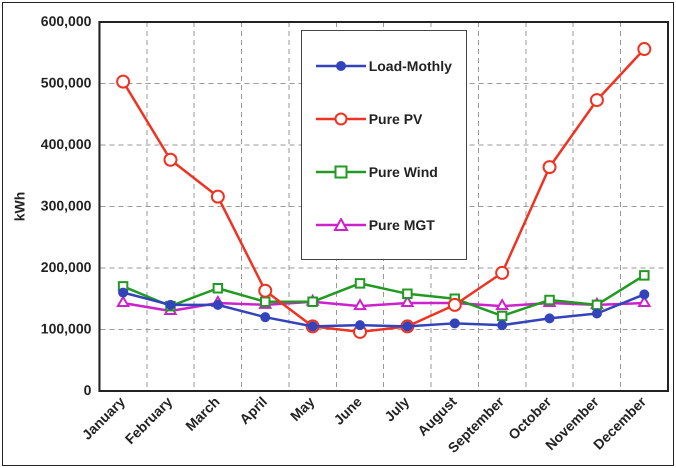  What do you see at coordinates (66, 82) in the screenshot?
I see `y-tick-label: 500,000` at bounding box center [66, 82].